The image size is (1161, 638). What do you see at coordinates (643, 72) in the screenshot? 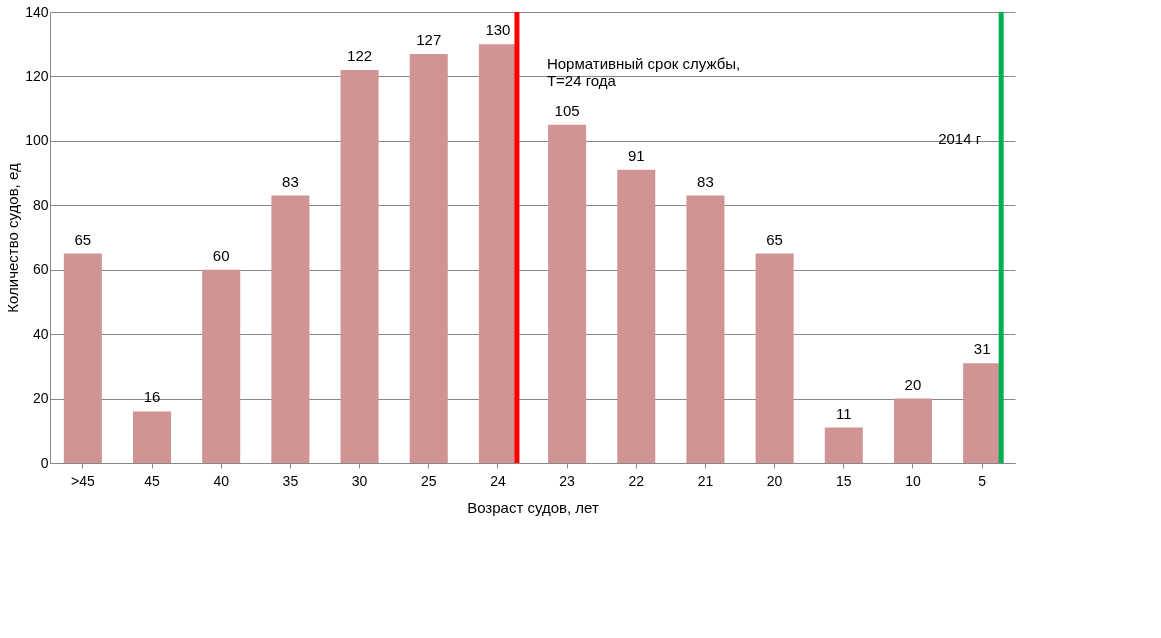
I see `ref-line-label: Нормативный срок службы, T=24 года` at bounding box center [643, 72].